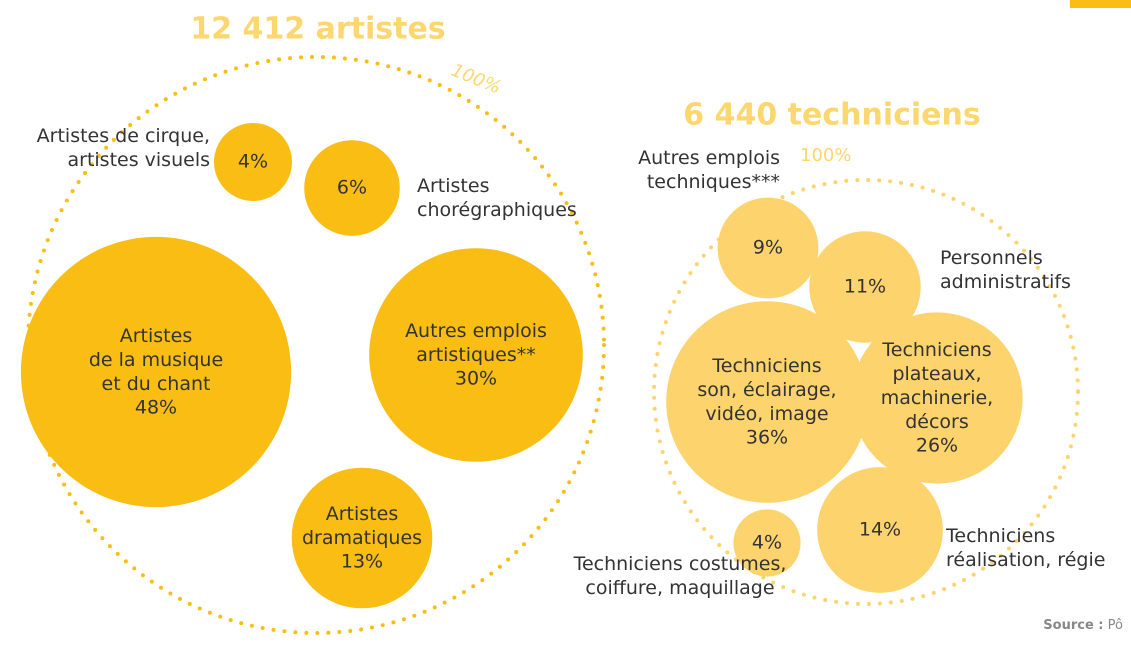  Describe the element at coordinates (767, 438) in the screenshot. I see `value-label: 36%` at that location.